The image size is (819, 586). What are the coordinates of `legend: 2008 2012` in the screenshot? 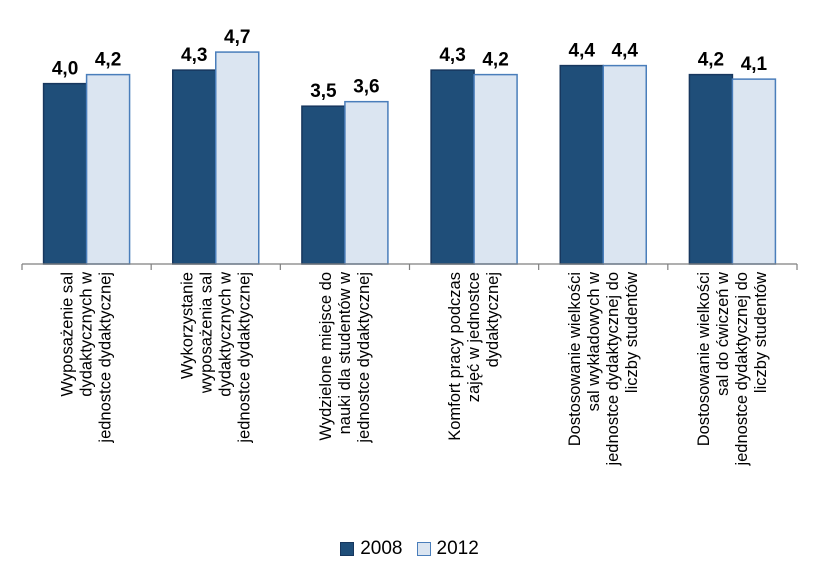 It's located at (409, 549).